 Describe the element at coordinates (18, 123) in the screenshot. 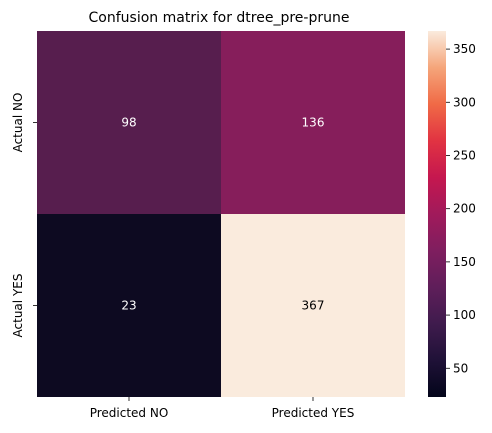

I see `y-tick-label: Actual NO` at that location.